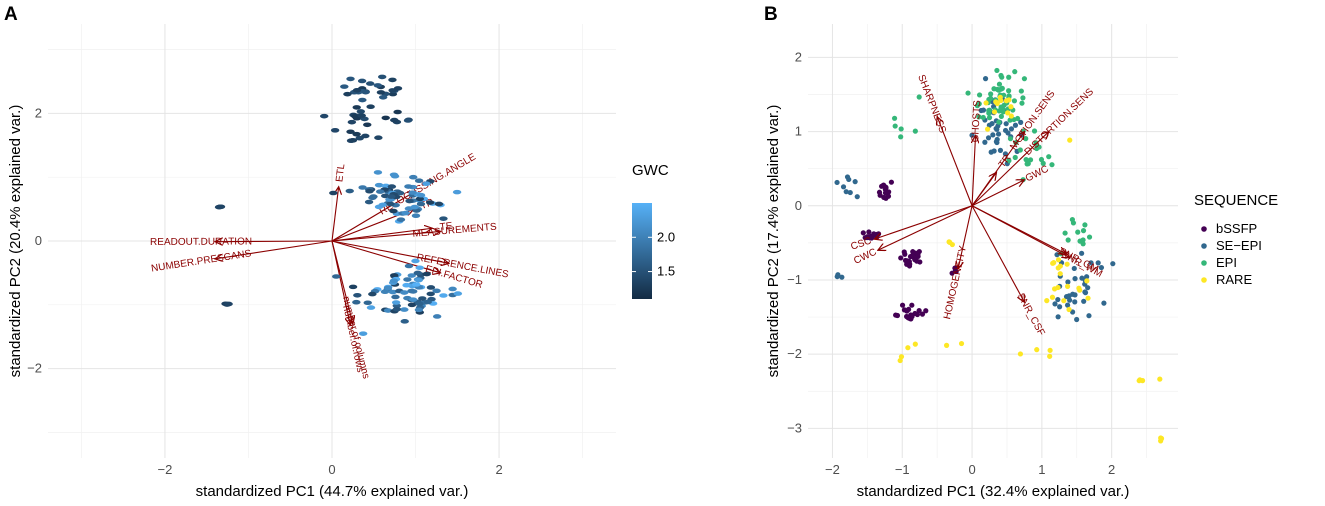  What do you see at coordinates (446, 227) in the screenshot?
I see `panel-a-loading-label: TE` at bounding box center [446, 227].